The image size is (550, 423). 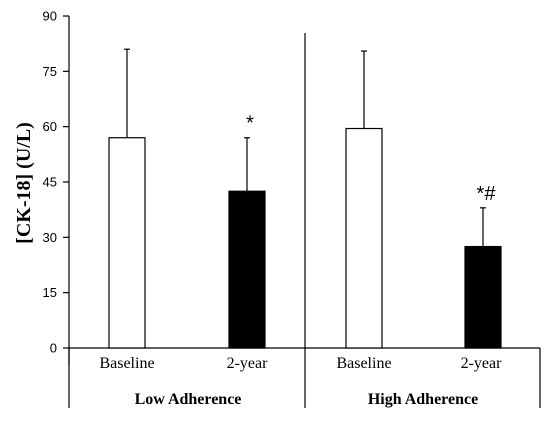 I want to click on y-tick-label: 0, so click(x=53, y=348).